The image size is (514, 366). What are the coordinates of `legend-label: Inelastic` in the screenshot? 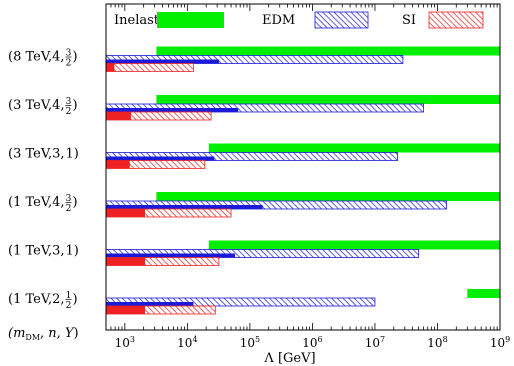 It's located at (142, 20).